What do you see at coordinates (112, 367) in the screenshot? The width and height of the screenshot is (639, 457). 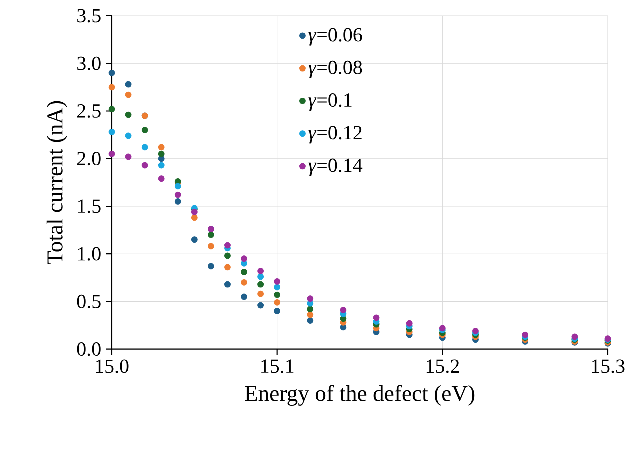 I see `x-tick-label: 15.0` at bounding box center [112, 367].